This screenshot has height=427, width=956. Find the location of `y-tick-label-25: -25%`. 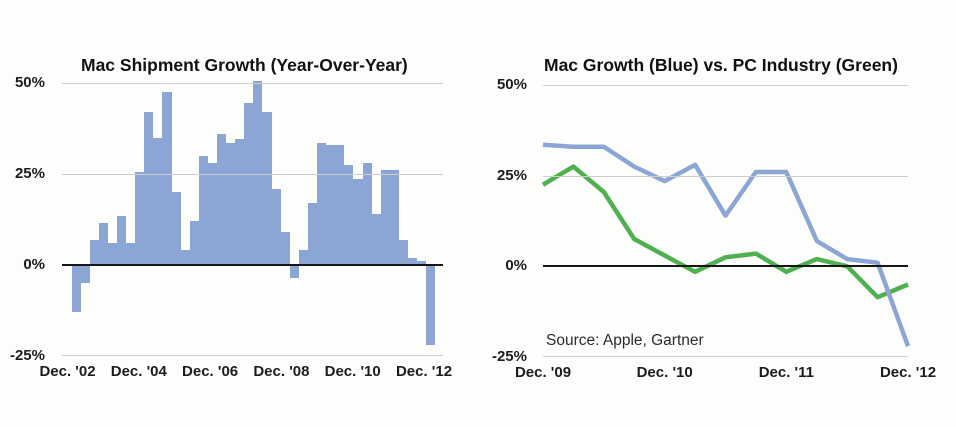

y-tick-label-25: -25% is located at coordinates (27, 355).